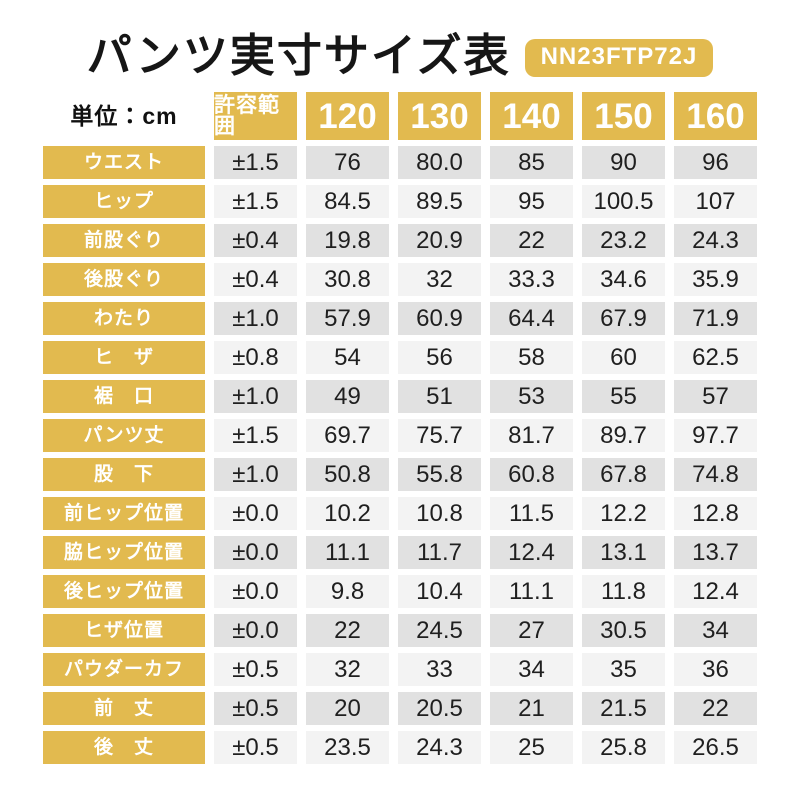 The image size is (800, 800). What do you see at coordinates (623, 318) in the screenshot?
I see `value-cell: 67.9` at bounding box center [623, 318].